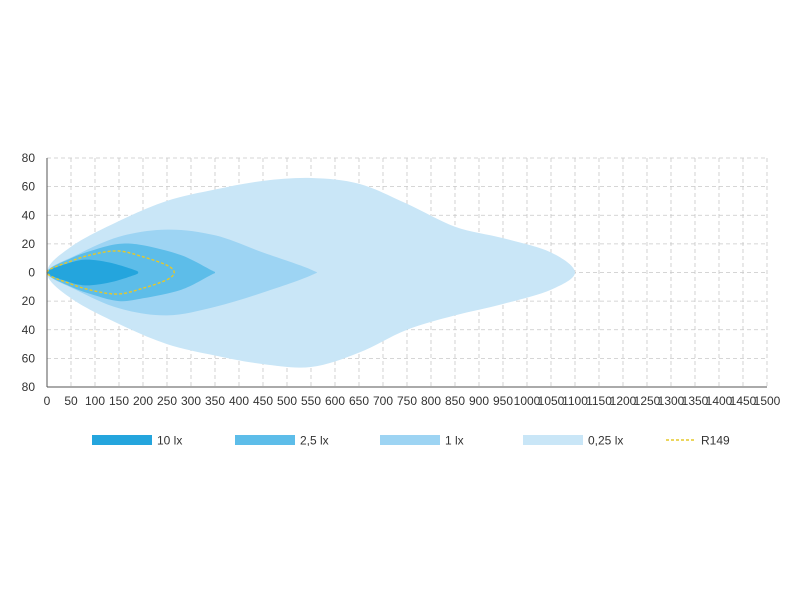 This screenshot has width=800, height=600. I want to click on x-tick-label: 750, so click(407, 401).